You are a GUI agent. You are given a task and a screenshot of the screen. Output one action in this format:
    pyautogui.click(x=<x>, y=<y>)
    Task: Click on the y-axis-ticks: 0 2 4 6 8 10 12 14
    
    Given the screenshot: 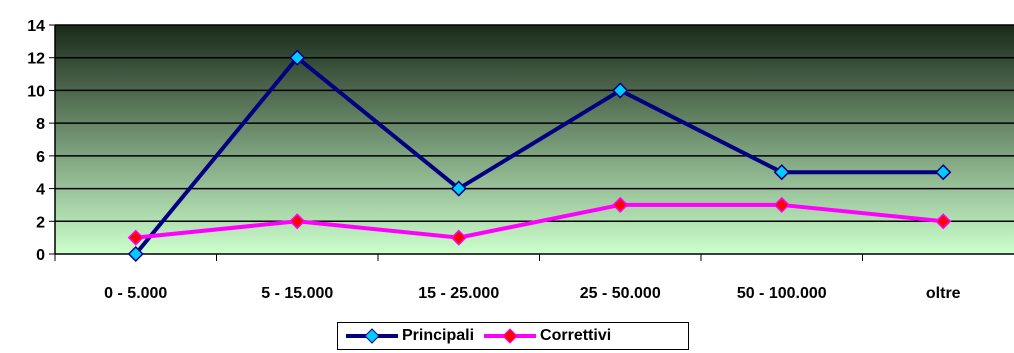 What is the action you would take?
    pyautogui.click(x=41, y=141)
    